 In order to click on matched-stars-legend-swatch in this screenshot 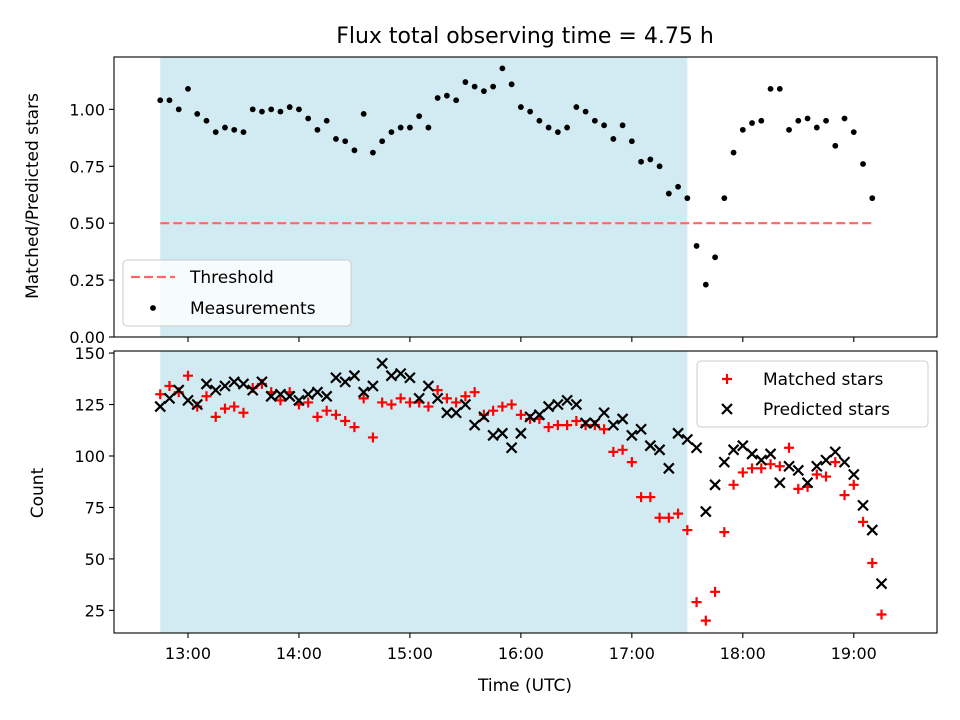, I will do `click(727, 379)`.